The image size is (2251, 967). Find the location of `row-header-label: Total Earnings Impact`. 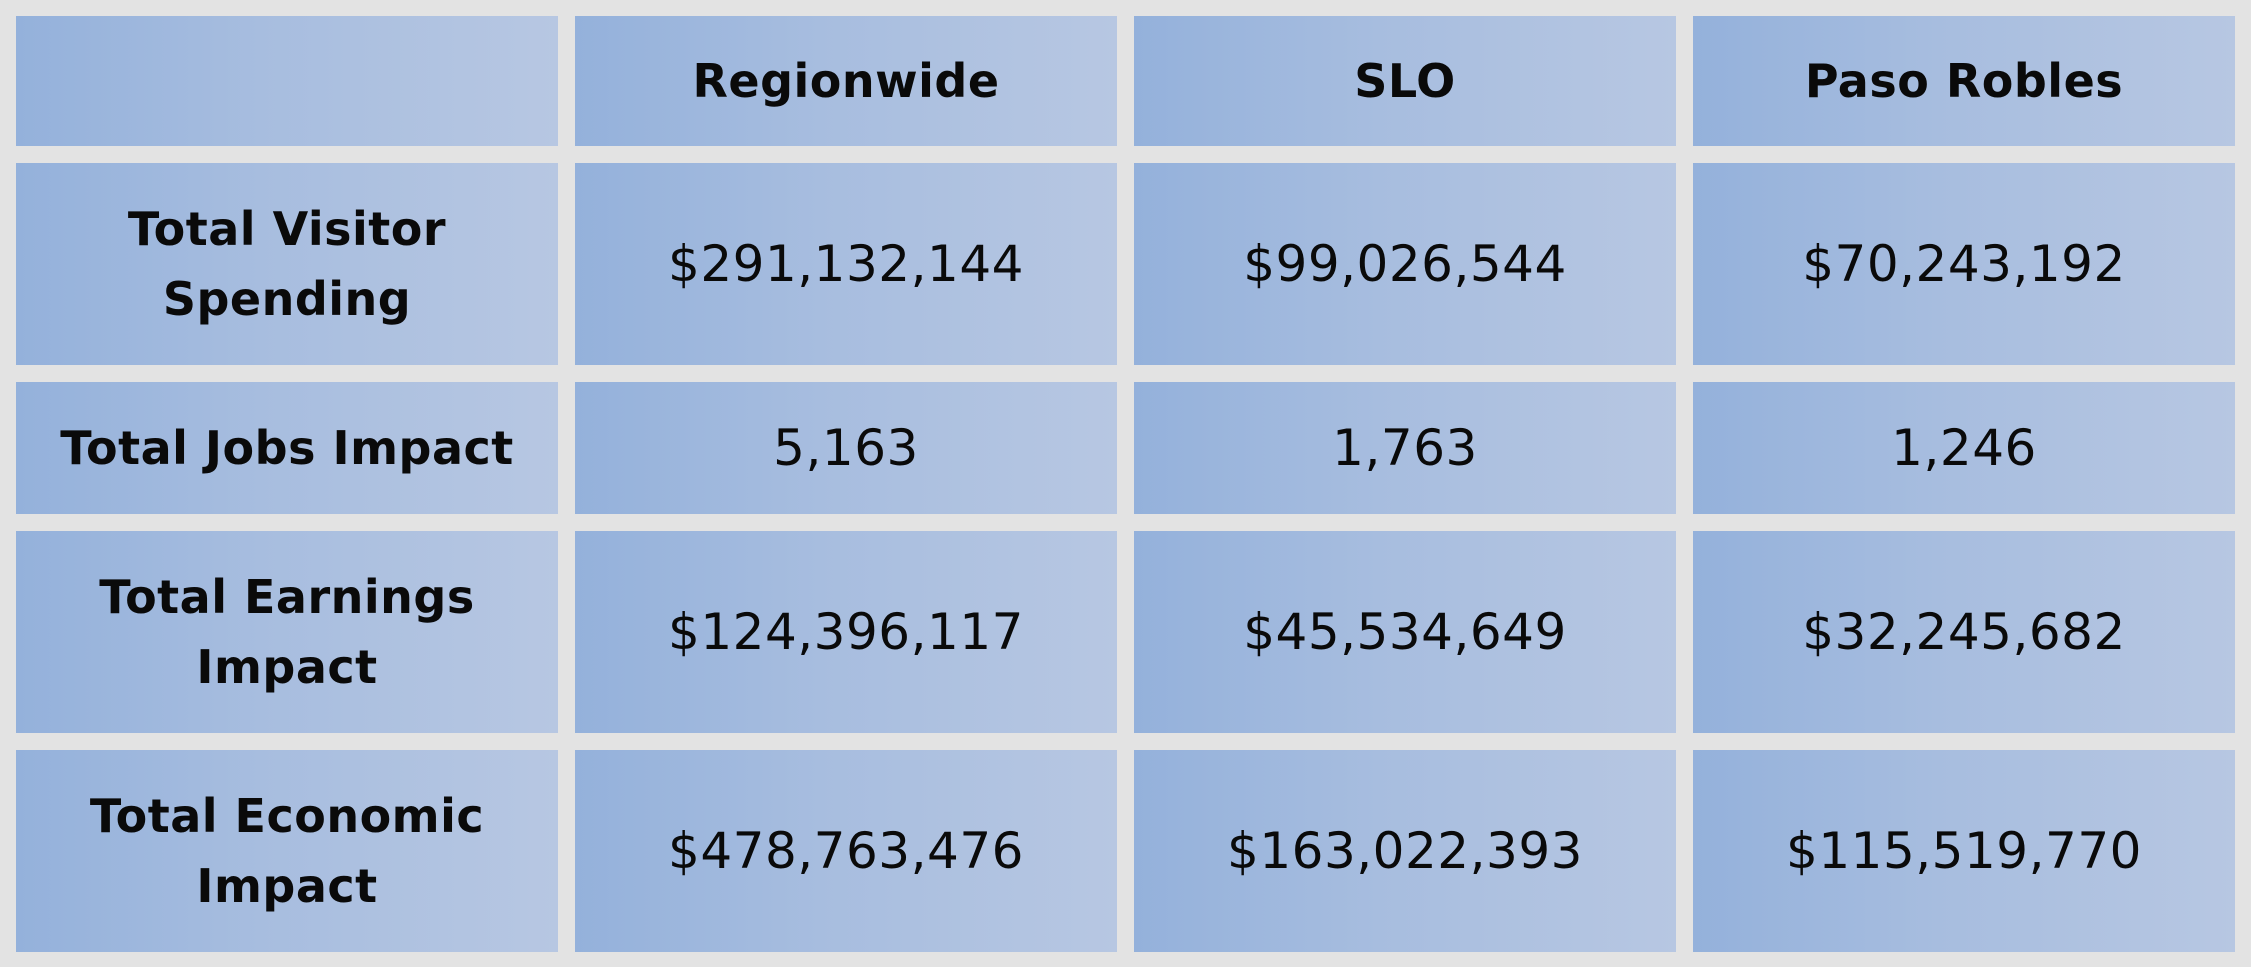

row-header-label: Total Earnings Impact is located at coordinates (287, 632).